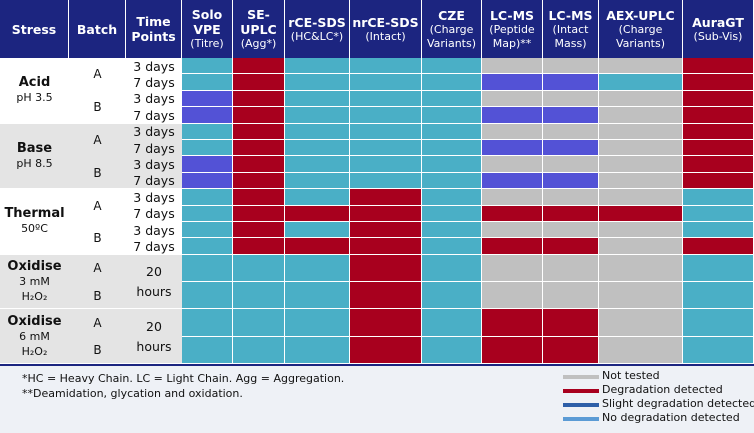  What do you see at coordinates (207, 43) in the screenshot?
I see `header-note: (Titre)` at bounding box center [207, 43].